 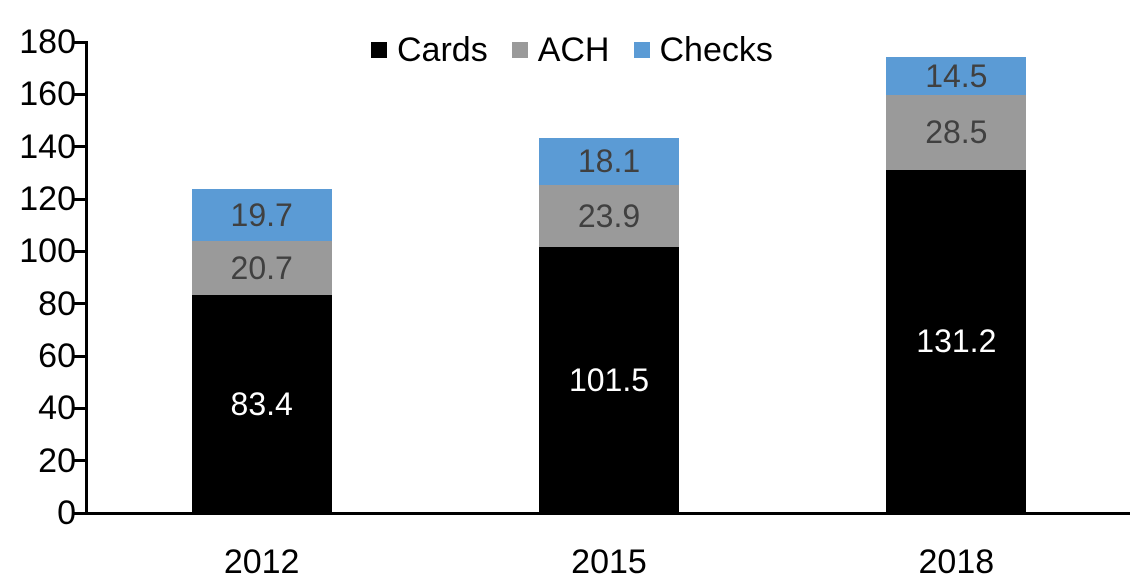 What do you see at coordinates (47, 199) in the screenshot?
I see `y-tick-label: 120` at bounding box center [47, 199].